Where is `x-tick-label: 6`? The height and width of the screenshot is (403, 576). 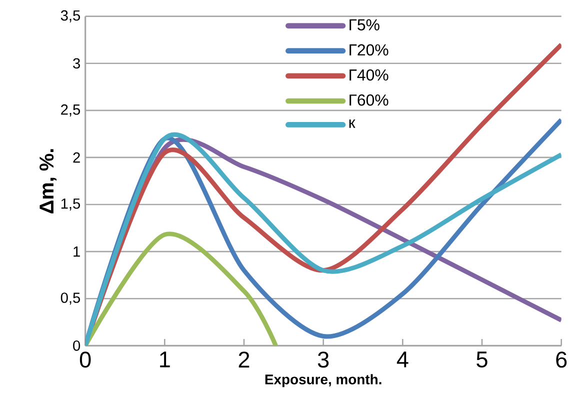
x-tick-label: 6 is located at coordinates (561, 360).